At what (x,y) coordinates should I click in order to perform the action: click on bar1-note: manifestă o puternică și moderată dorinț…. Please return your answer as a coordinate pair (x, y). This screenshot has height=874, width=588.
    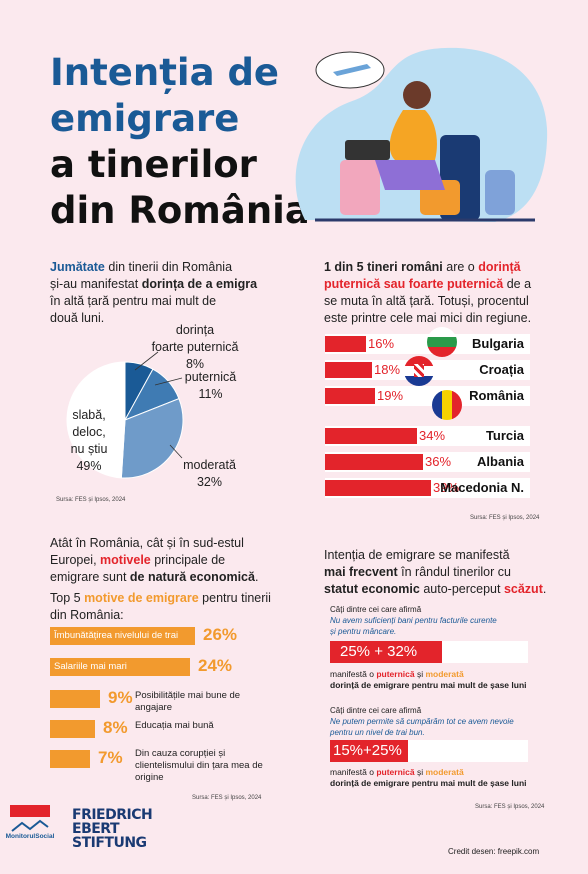
    Looking at the image, I should click on (445, 680).